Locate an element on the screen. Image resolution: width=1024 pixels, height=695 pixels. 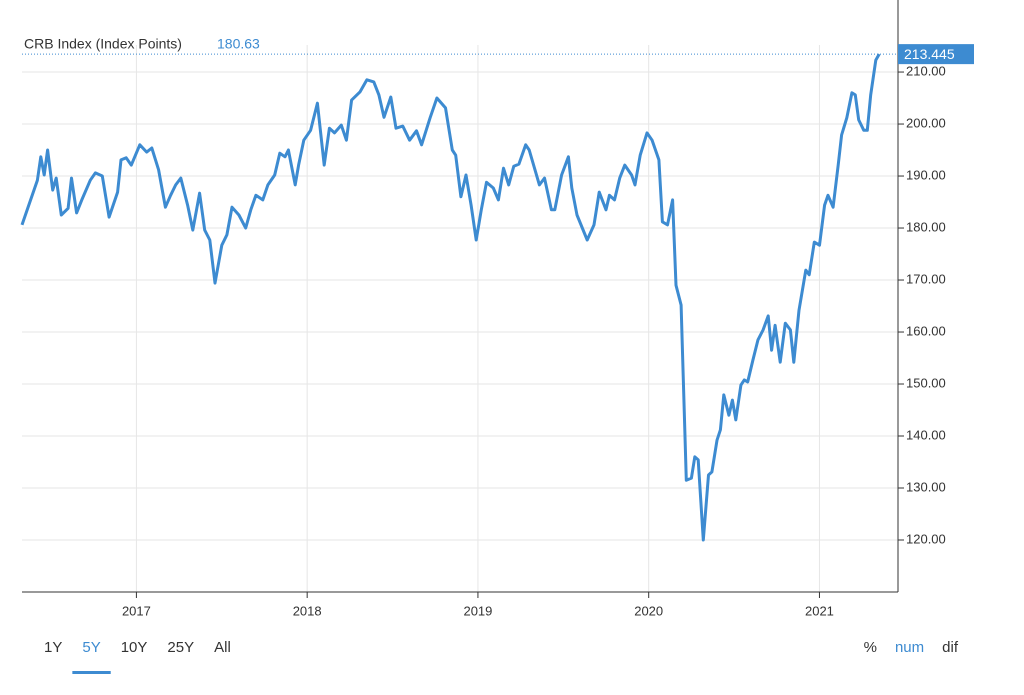
x-tick-label: 2018 is located at coordinates (307, 610).